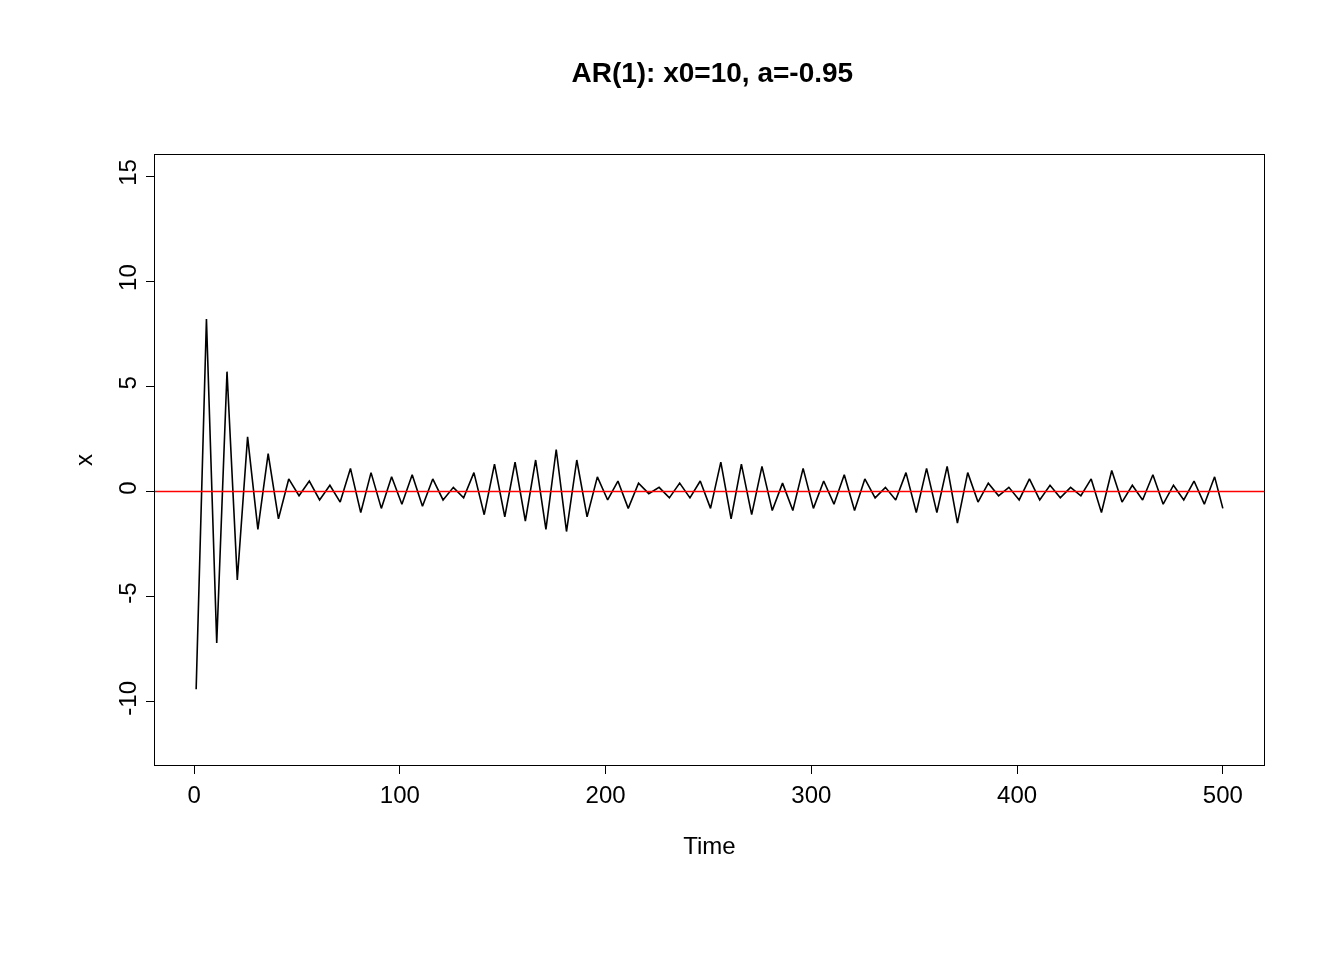 The width and height of the screenshot is (1344, 960). What do you see at coordinates (128, 277) in the screenshot?
I see `y-tick-label: 10` at bounding box center [128, 277].